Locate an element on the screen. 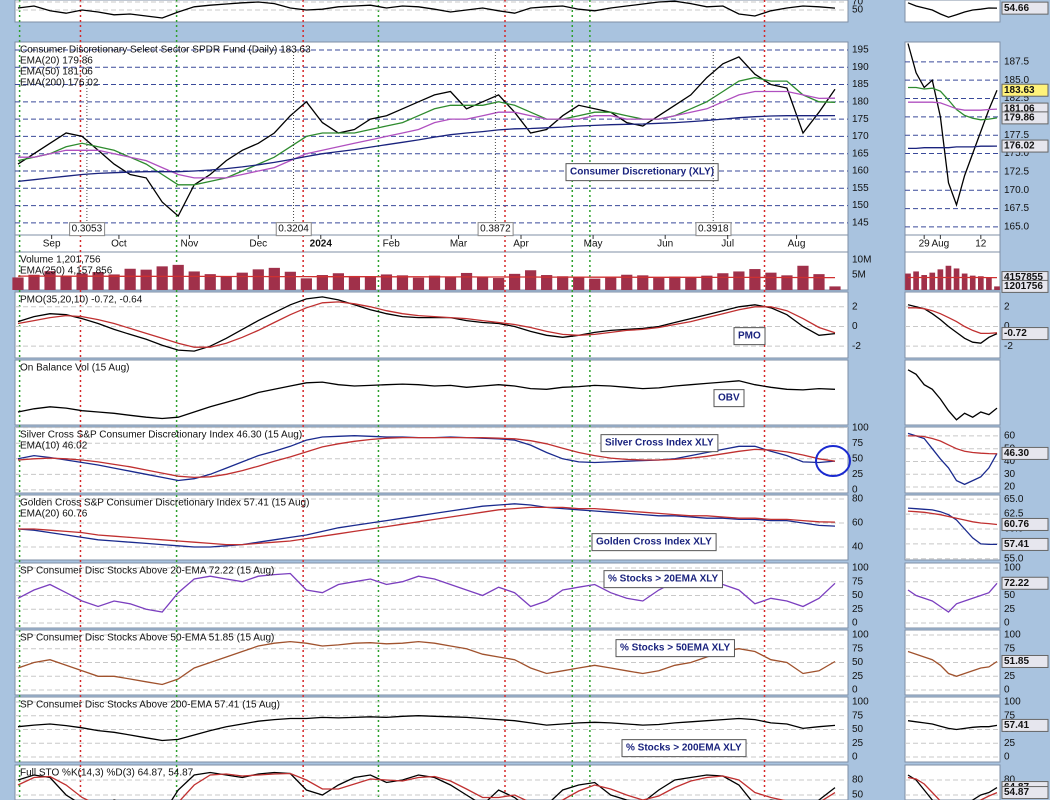 Image resolution: width=1050 pixels, height=800 pixels. x-tick-label: Dec is located at coordinates (258, 244).